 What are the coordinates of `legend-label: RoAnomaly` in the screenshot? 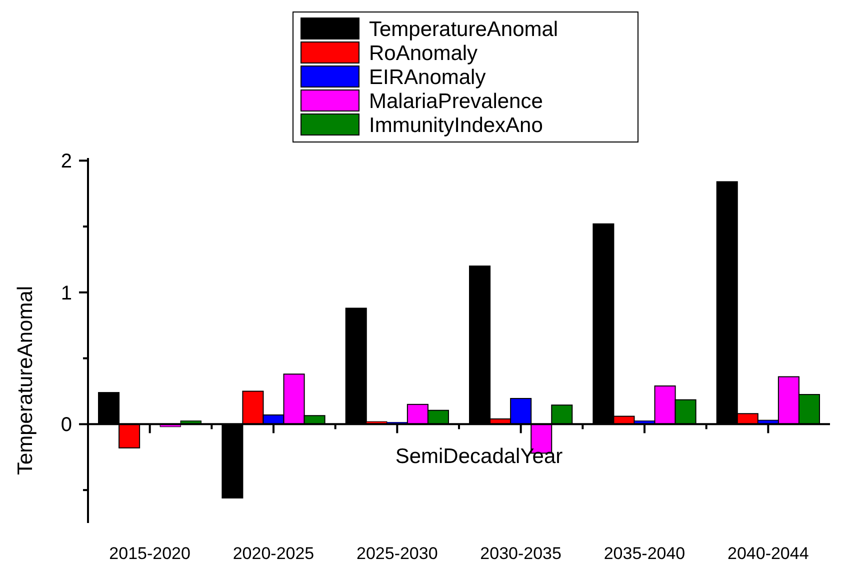 It's located at (423, 53).